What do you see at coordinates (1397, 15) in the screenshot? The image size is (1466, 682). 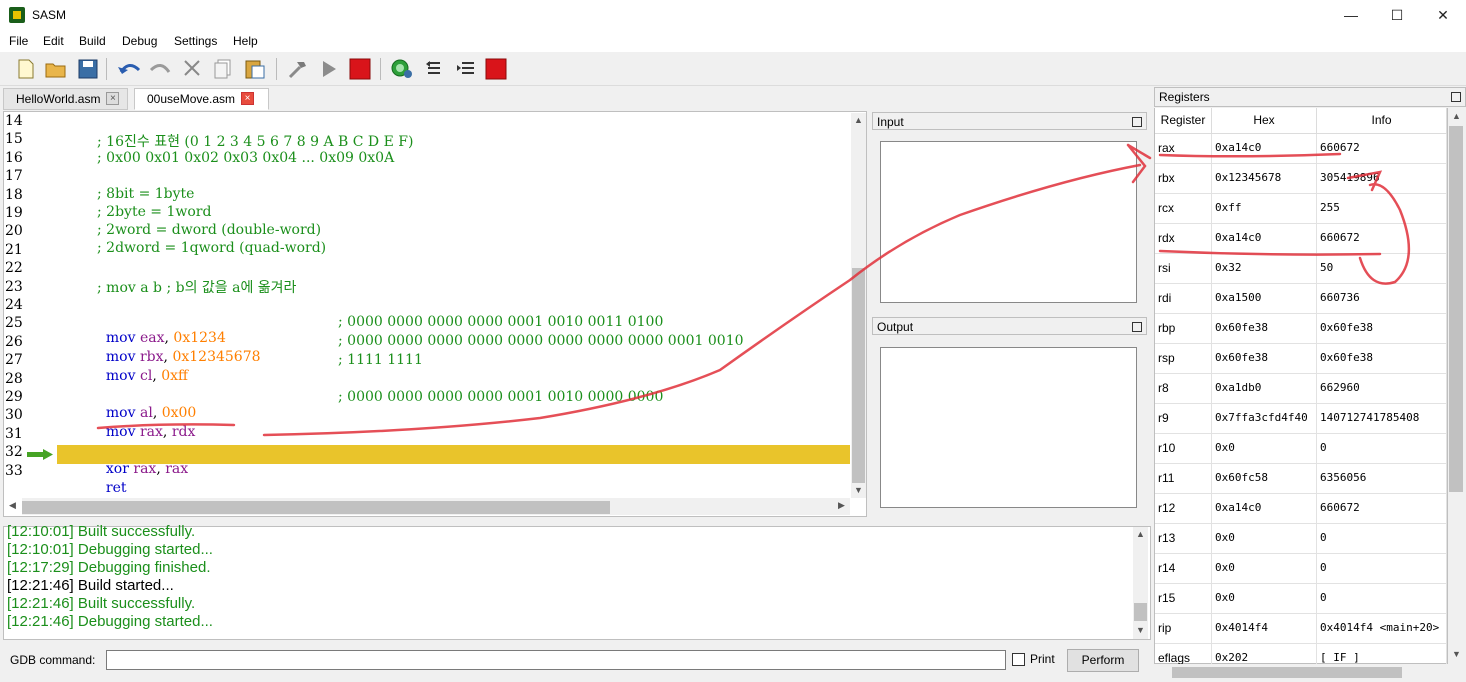 I see `maximize-button: ☐` at bounding box center [1397, 15].